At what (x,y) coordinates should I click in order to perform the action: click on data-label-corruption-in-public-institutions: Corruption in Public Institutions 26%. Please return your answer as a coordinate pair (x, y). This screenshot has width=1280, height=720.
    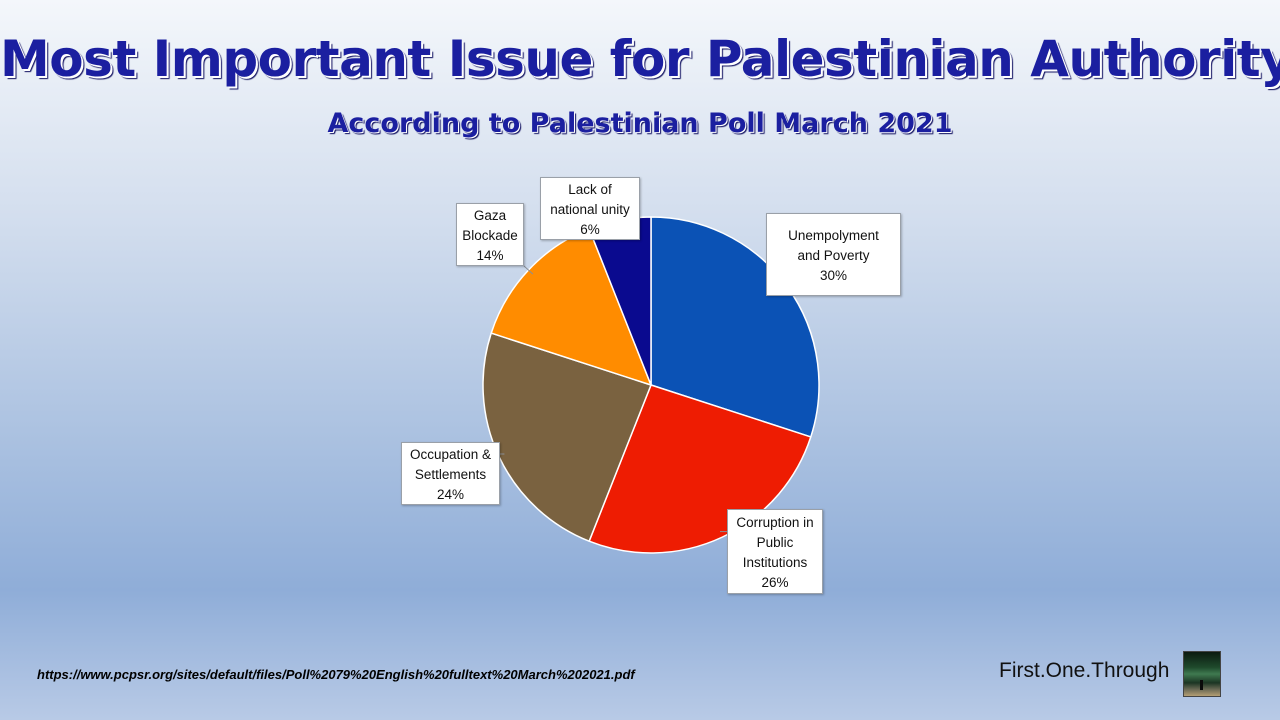
    Looking at the image, I should click on (775, 551).